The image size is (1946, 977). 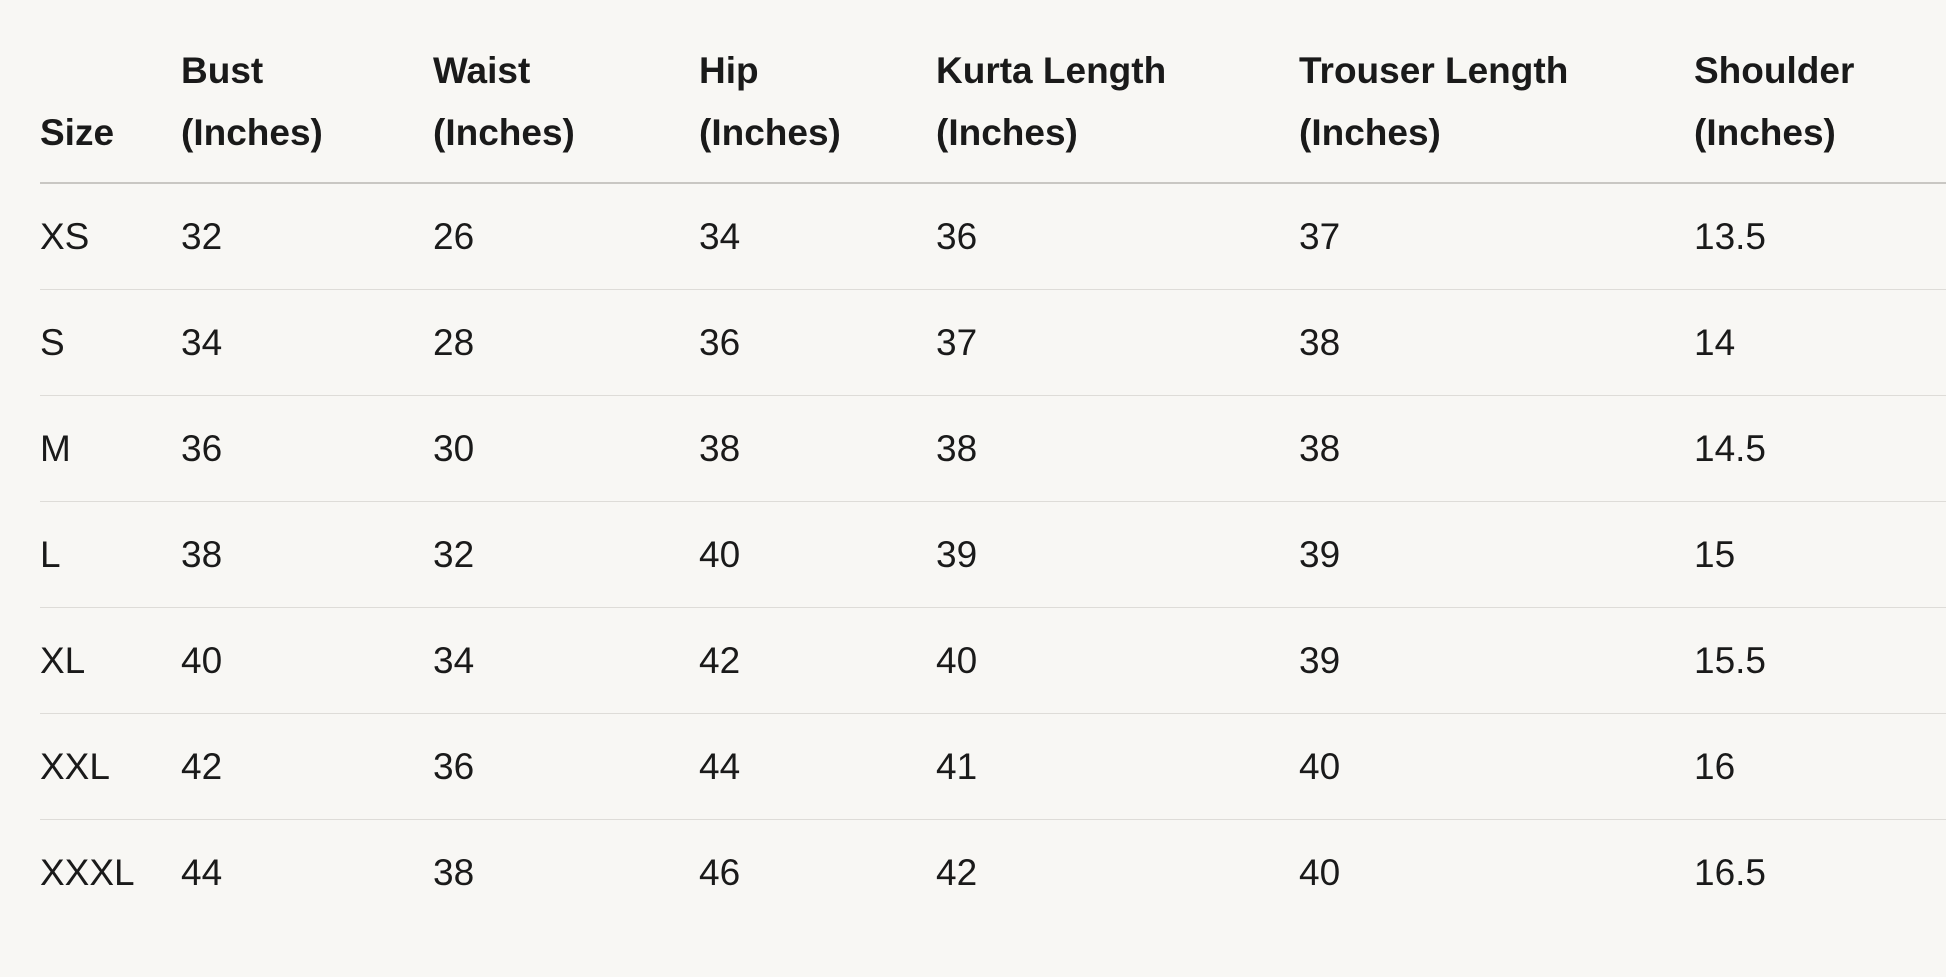 What do you see at coordinates (993, 873) in the screenshot?
I see `table-row: XXXL 44 38 46 42 40 16.5` at bounding box center [993, 873].